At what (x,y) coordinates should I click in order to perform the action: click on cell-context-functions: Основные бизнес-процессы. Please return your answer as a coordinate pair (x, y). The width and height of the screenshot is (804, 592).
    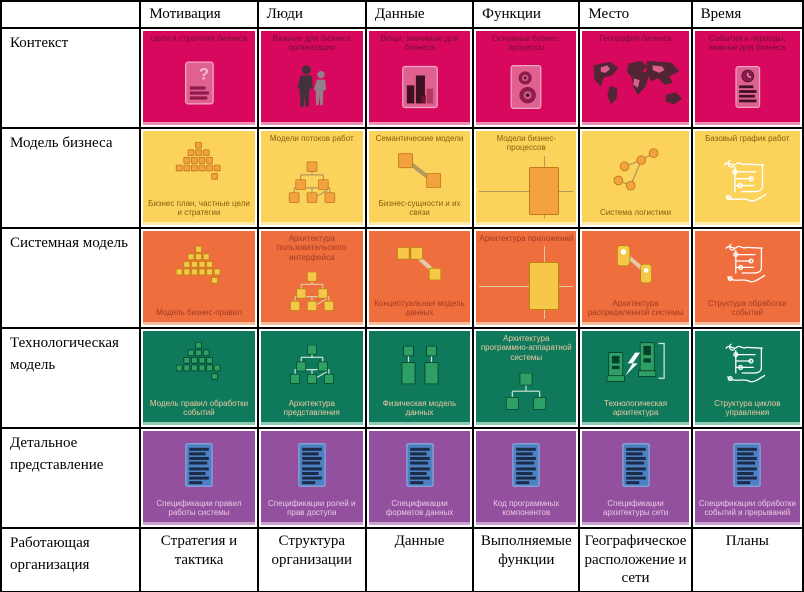
    Looking at the image, I should click on (526, 77).